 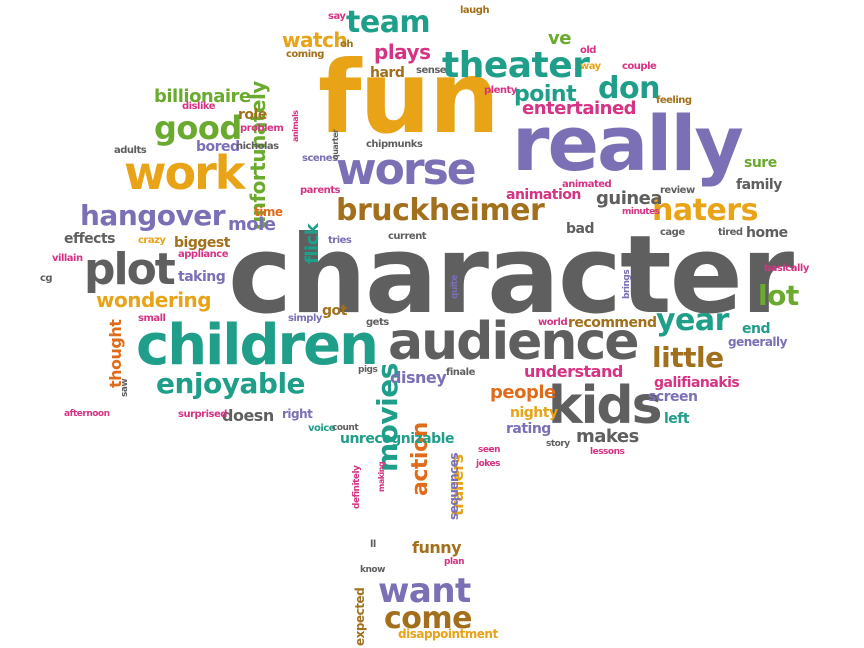 What do you see at coordinates (760, 163) in the screenshot?
I see `word-sure: sure` at bounding box center [760, 163].